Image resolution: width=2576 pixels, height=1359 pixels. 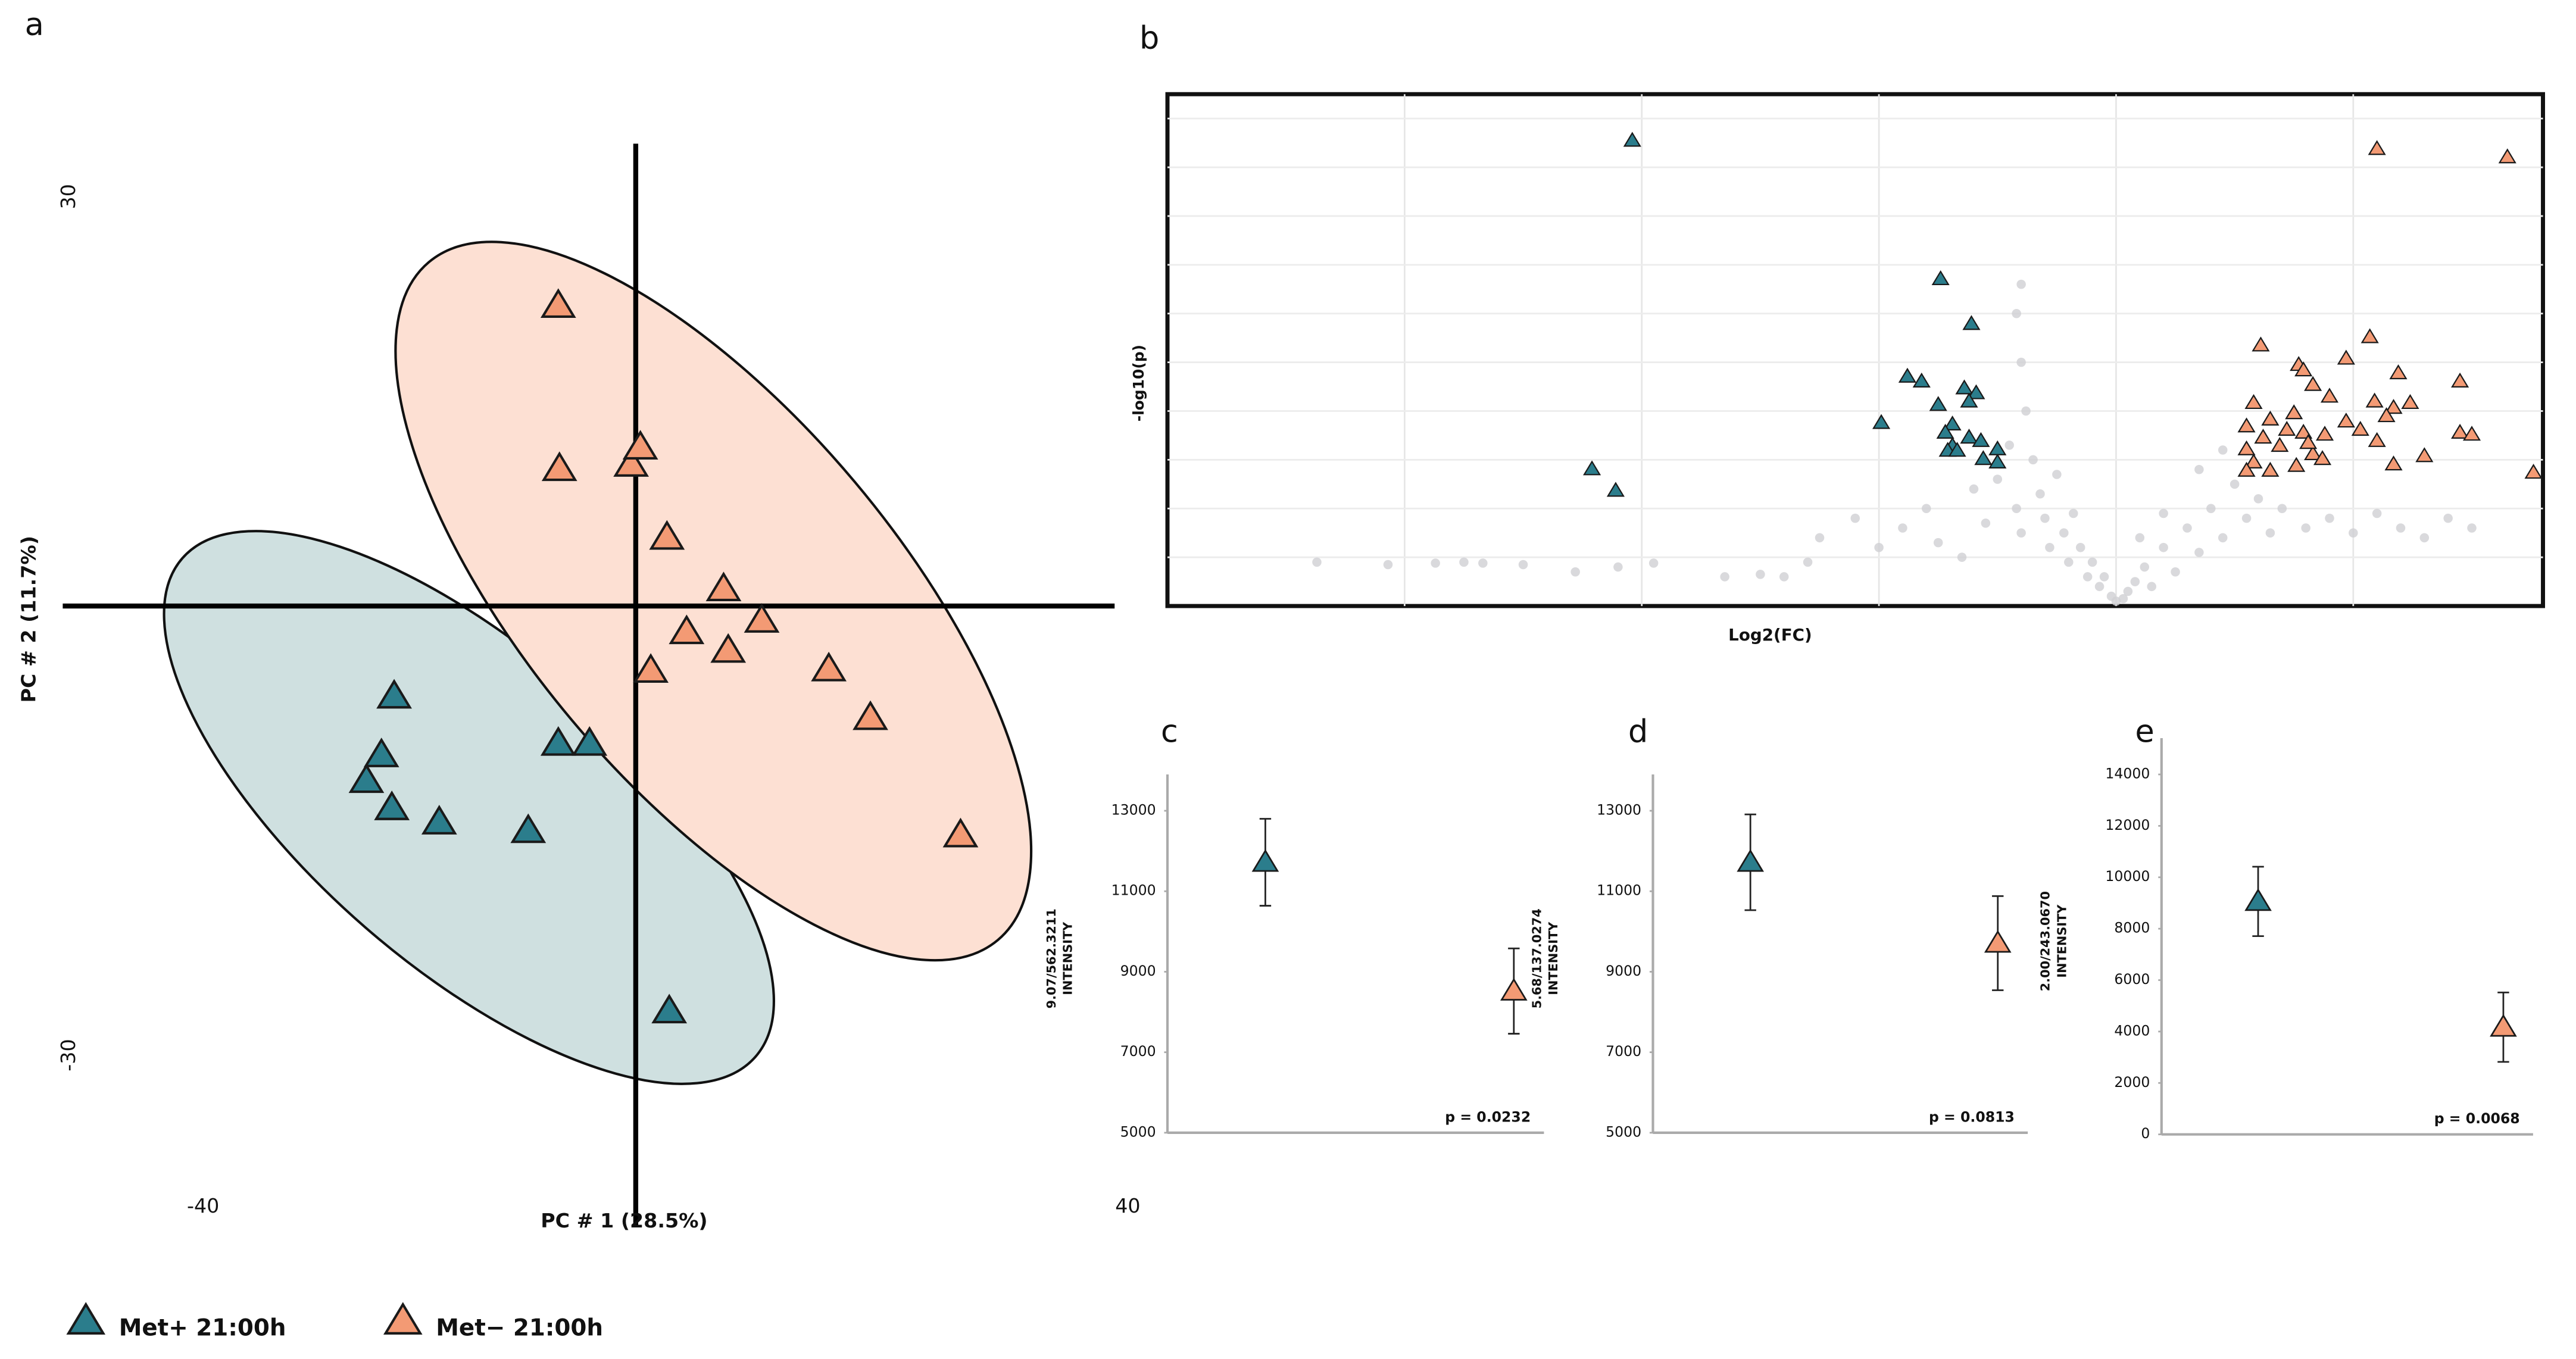 I want to click on panel-letter: a, so click(x=34, y=25).